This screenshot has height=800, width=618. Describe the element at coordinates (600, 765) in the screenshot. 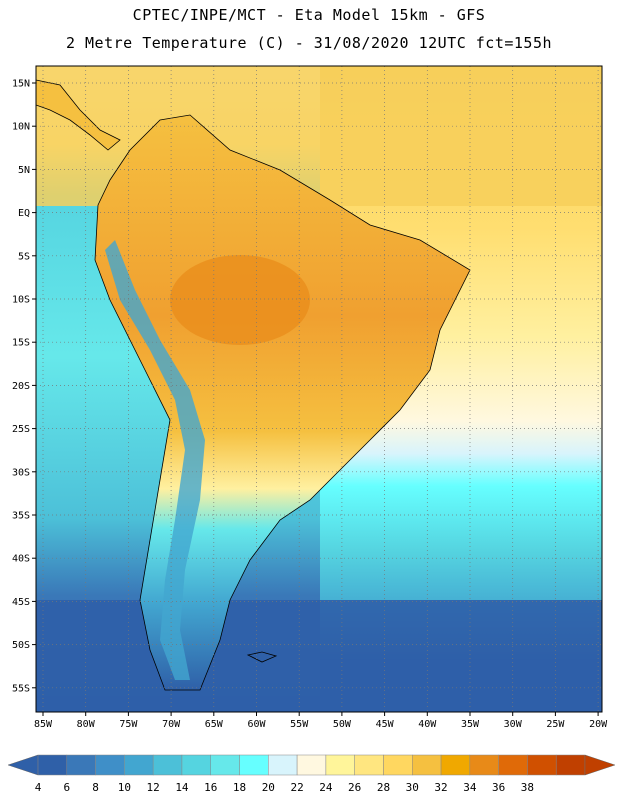

I see `colorbar-arrow-high` at that location.